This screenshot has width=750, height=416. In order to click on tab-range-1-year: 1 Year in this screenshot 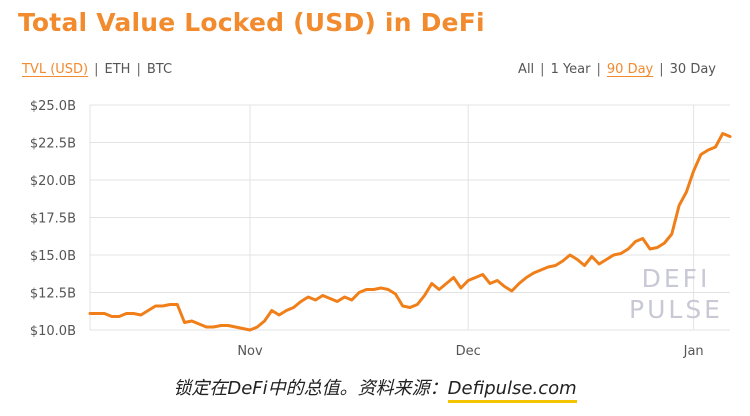, I will do `click(570, 69)`.